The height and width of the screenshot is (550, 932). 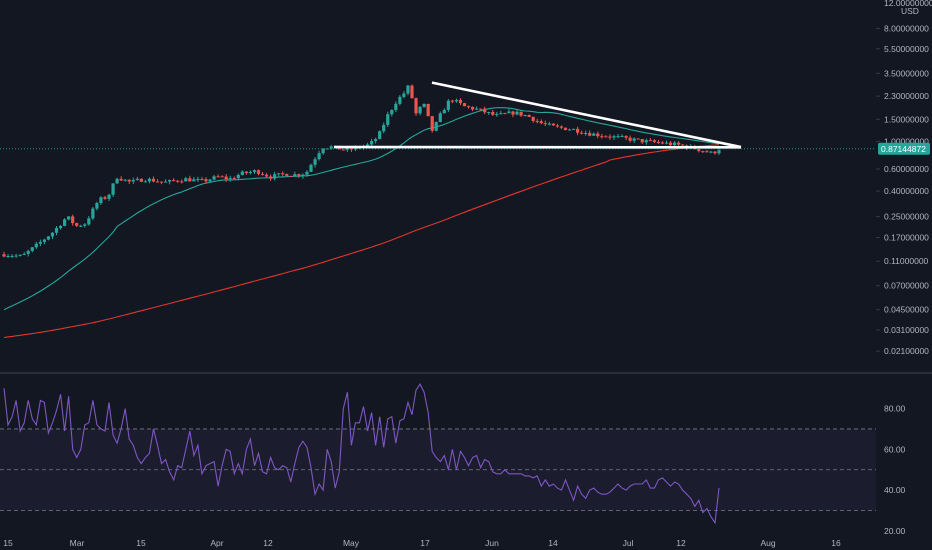 I want to click on current-price-tag-label: 0.87144872, so click(x=903, y=149).